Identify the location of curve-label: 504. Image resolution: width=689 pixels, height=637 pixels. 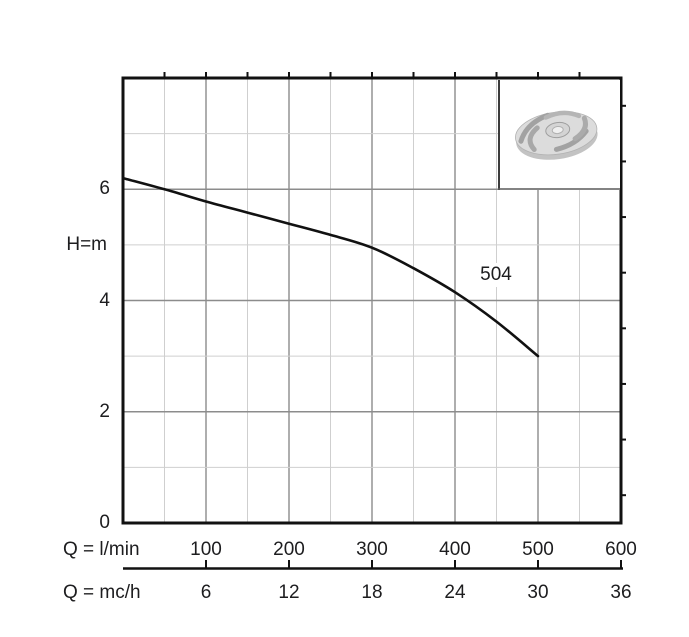
(496, 275).